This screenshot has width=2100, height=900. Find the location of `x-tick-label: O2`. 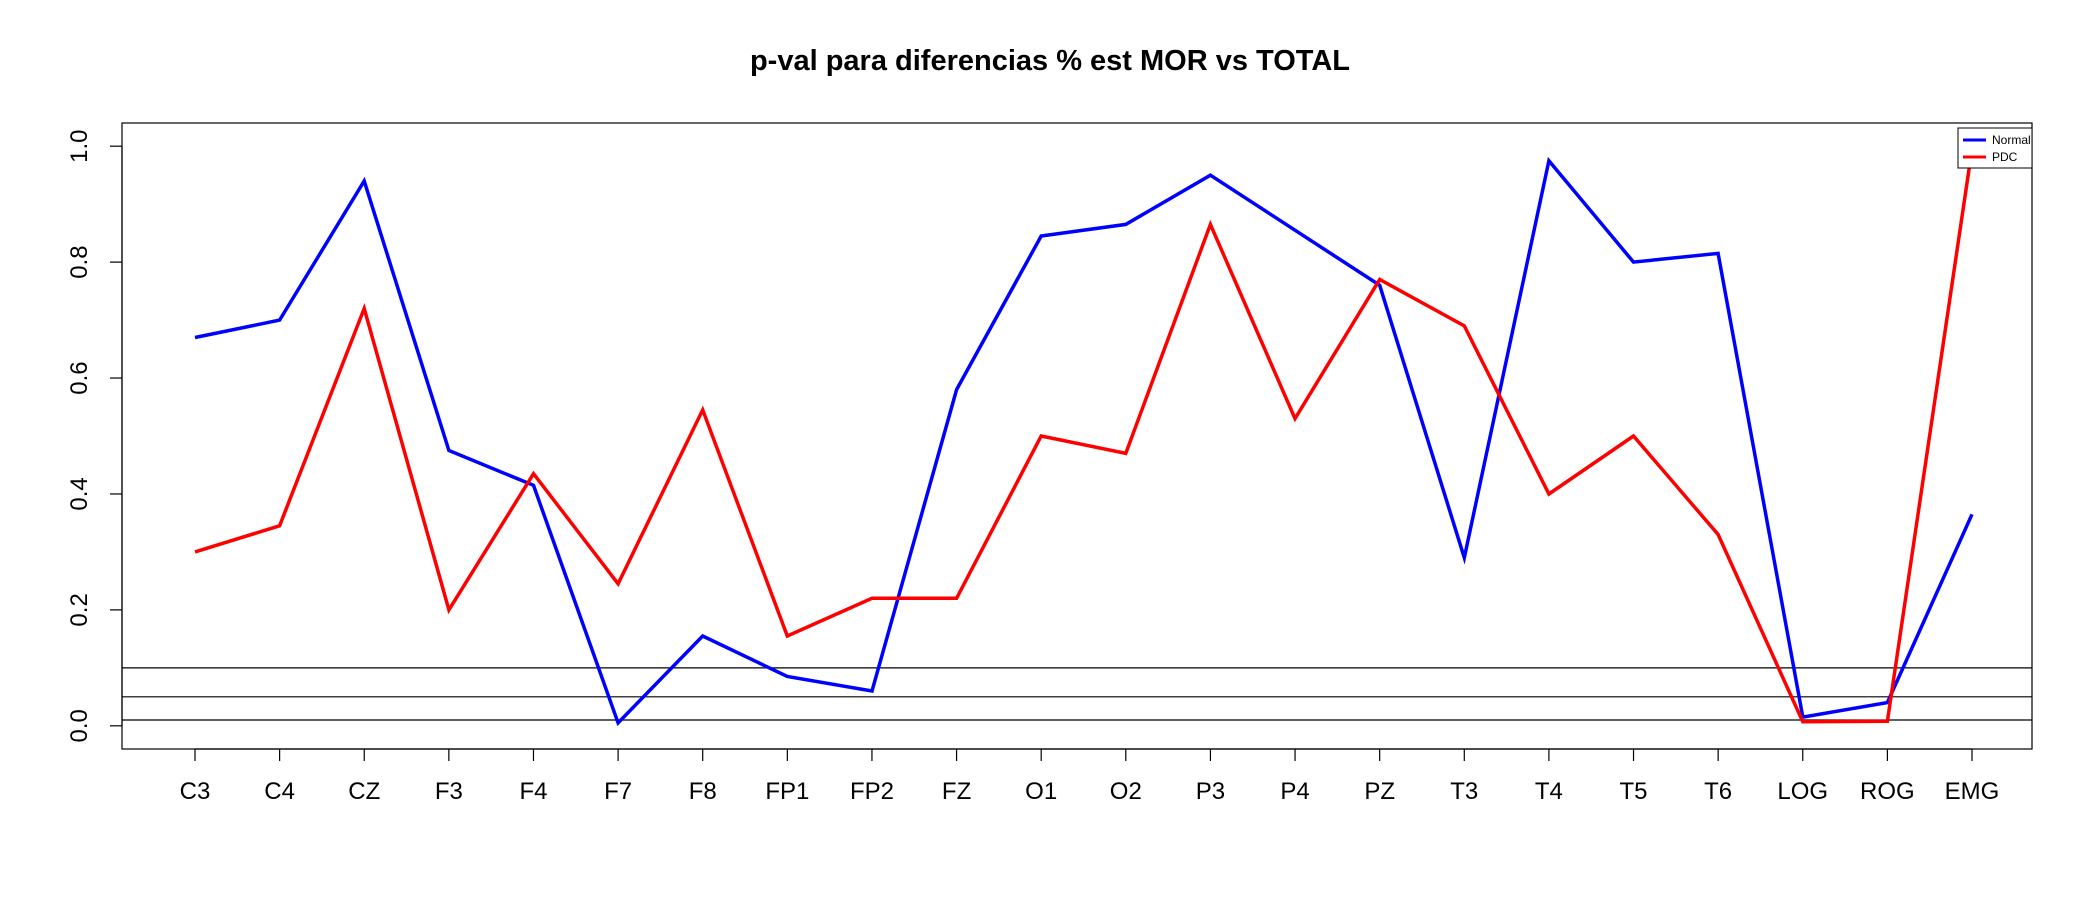

x-tick-label: O2 is located at coordinates (1126, 791).